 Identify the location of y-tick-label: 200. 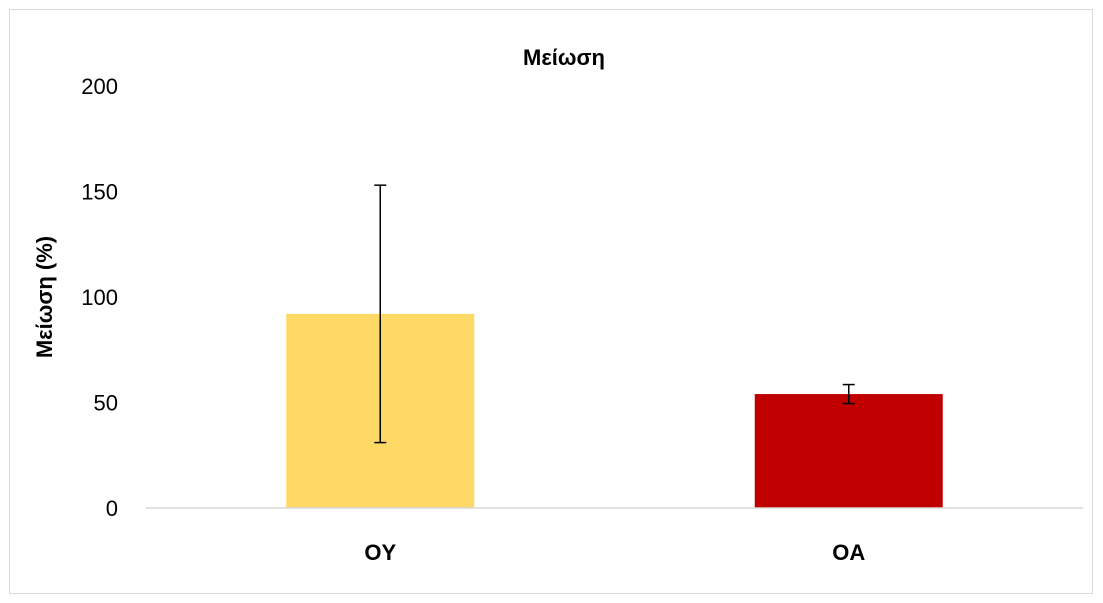
(99, 86).